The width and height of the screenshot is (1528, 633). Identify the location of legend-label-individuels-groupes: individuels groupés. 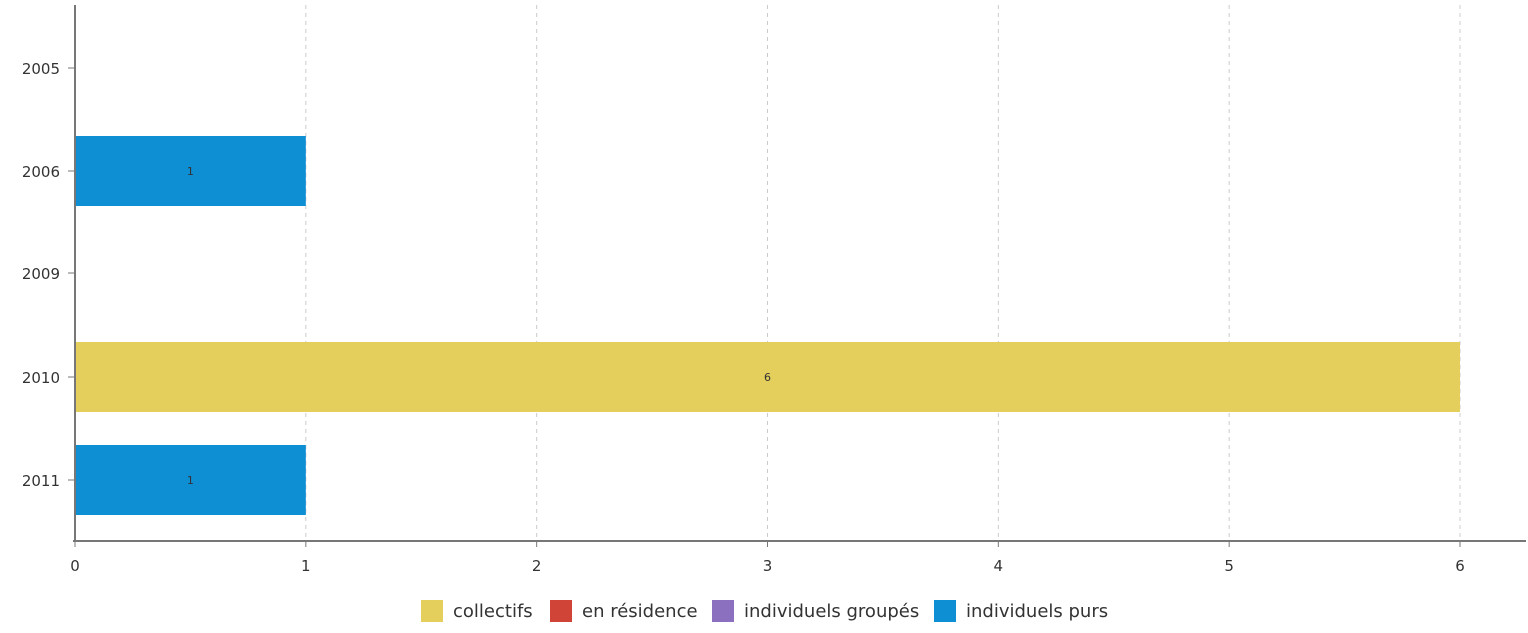
(831, 611).